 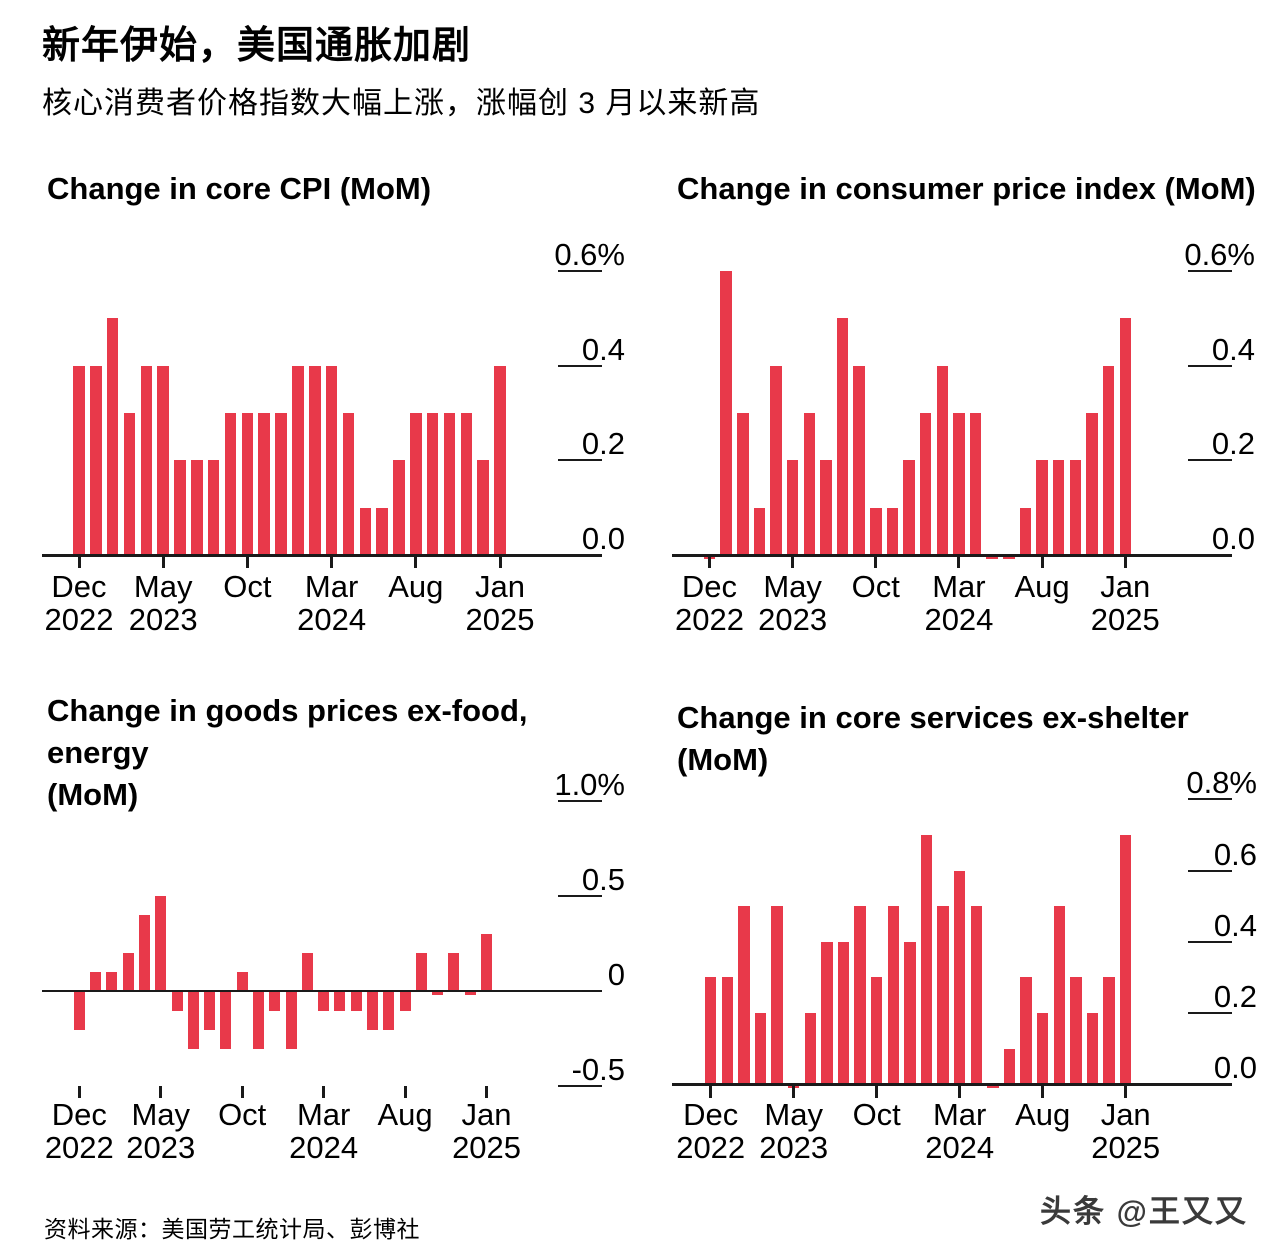 What do you see at coordinates (616, 974) in the screenshot?
I see `y-tick-label: 0` at bounding box center [616, 974].